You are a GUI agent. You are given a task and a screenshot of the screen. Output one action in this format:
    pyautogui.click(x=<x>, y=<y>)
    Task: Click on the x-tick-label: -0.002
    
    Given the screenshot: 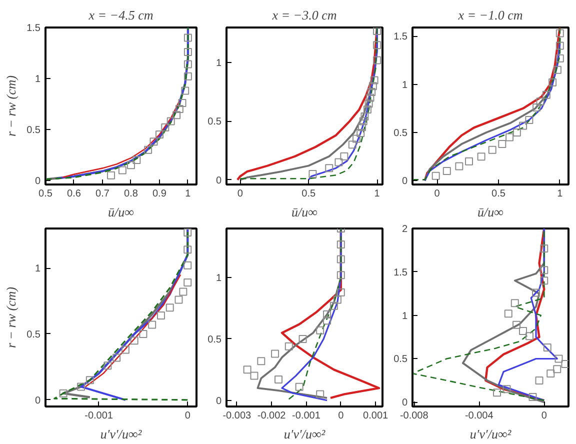 What is the action you would take?
    pyautogui.click(x=271, y=416)
    